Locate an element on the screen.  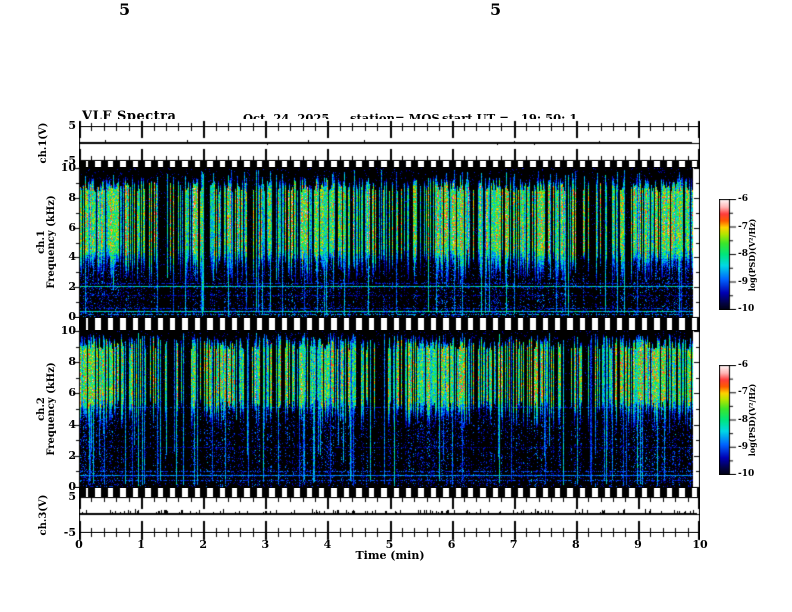
ch1-voltage-axis-label: ch.1(V) is located at coordinates (43, 143).